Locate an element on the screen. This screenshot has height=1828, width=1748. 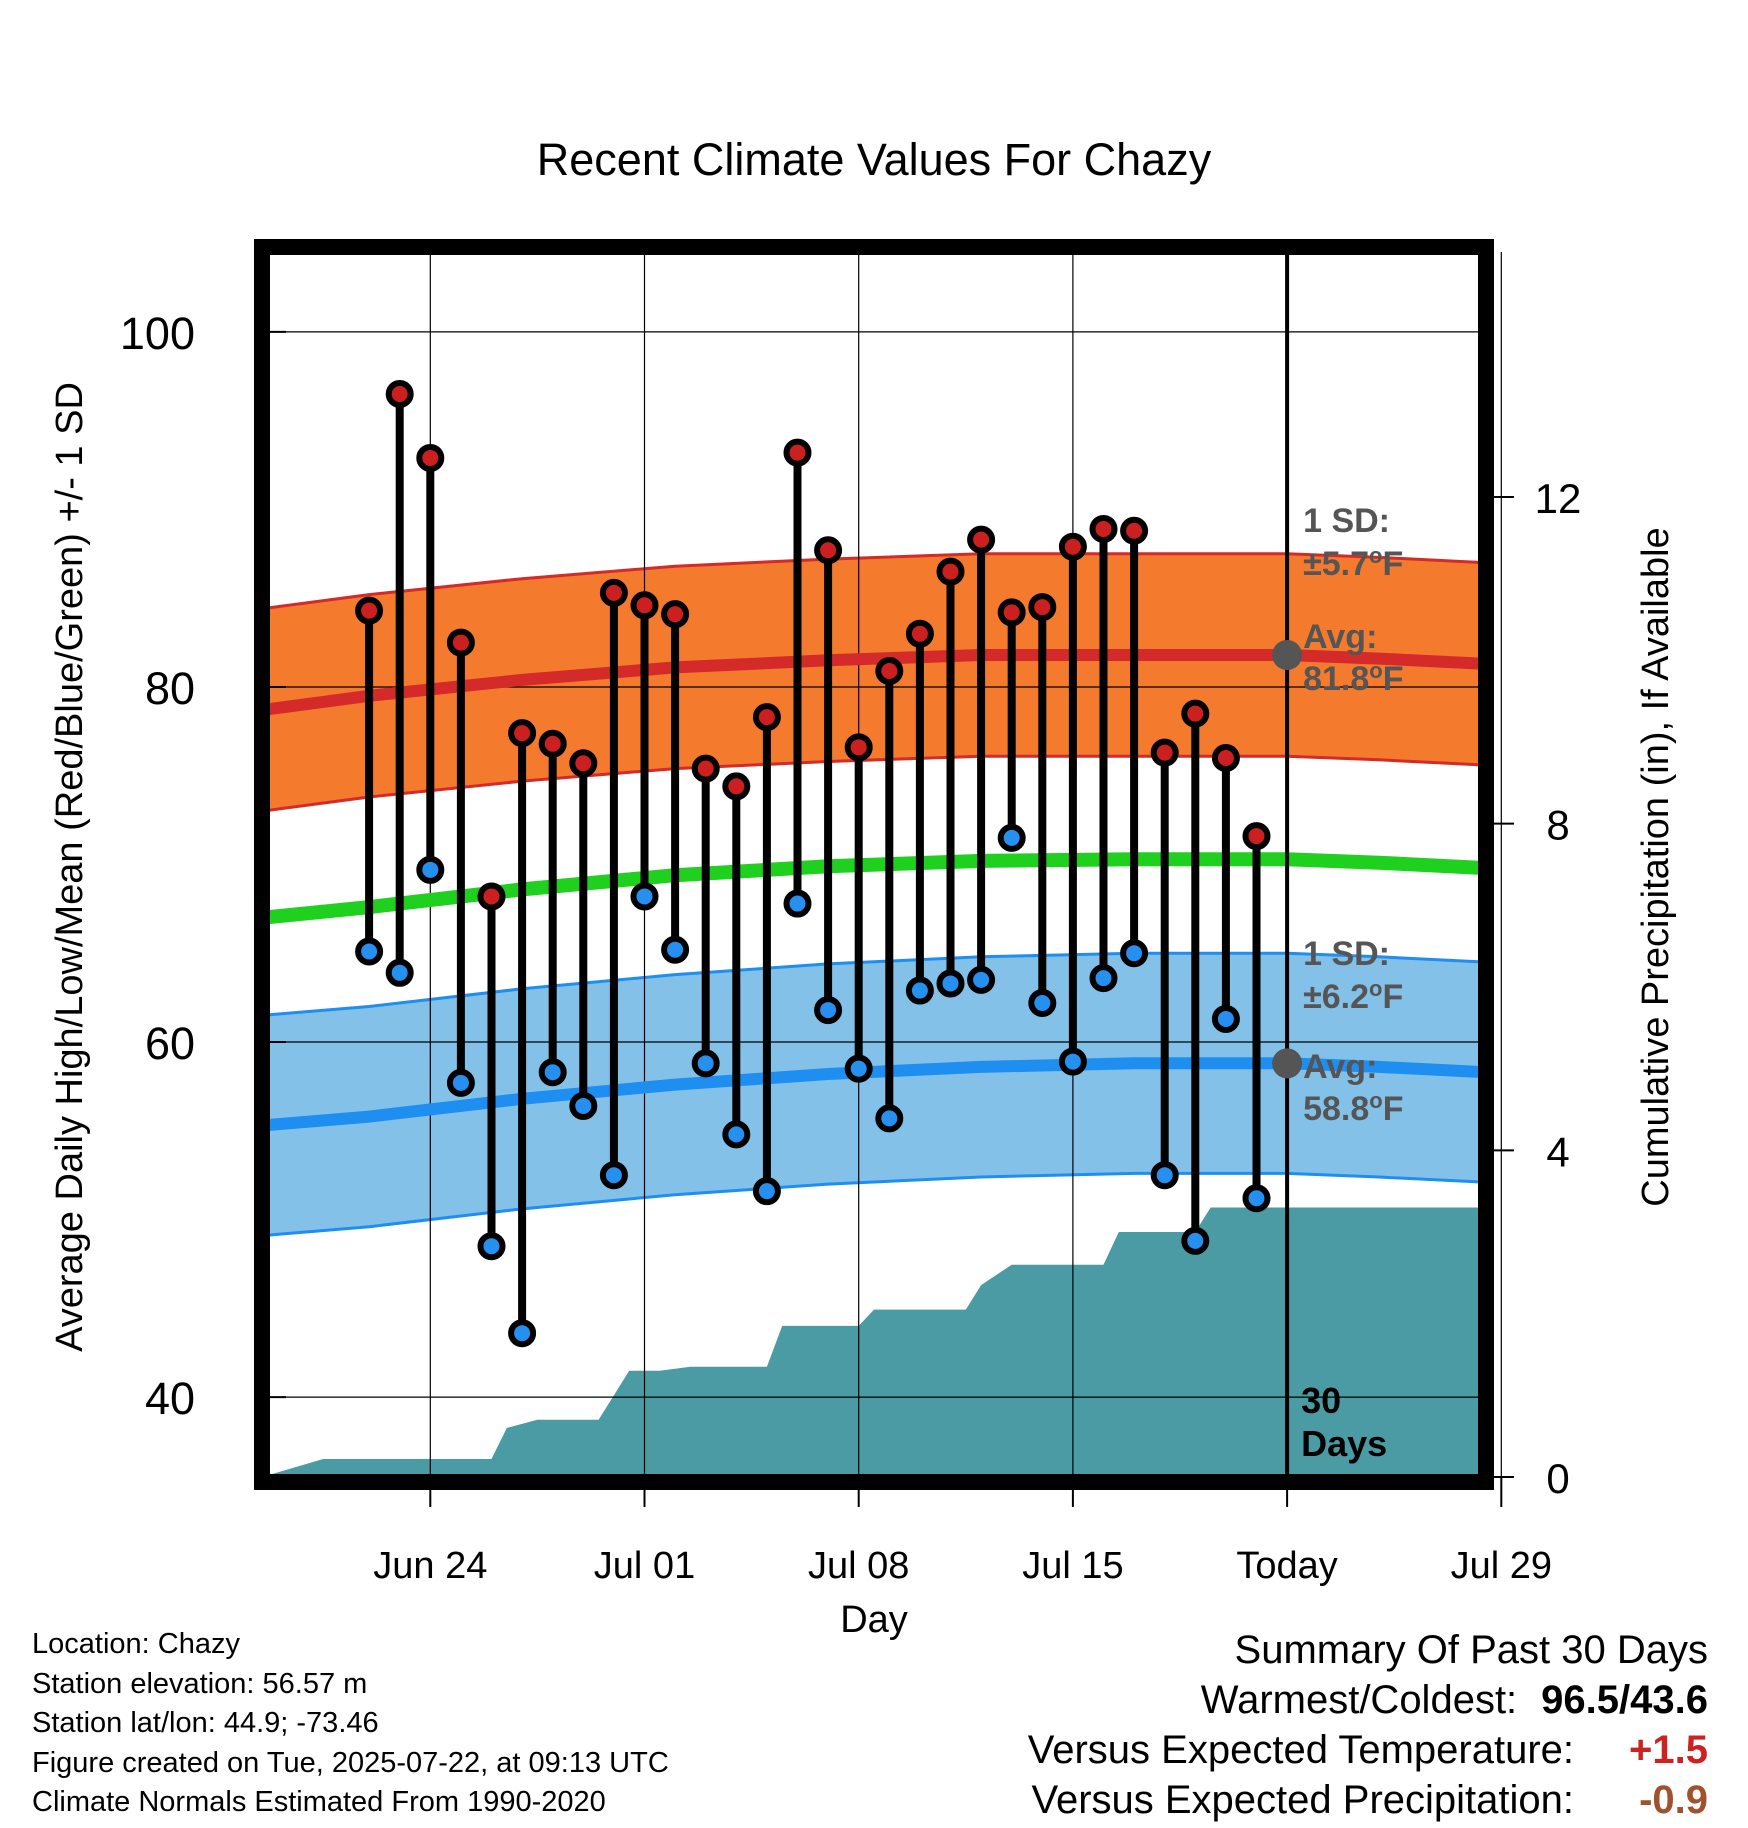
low-sd-upper-edge is located at coordinates (874, 984).